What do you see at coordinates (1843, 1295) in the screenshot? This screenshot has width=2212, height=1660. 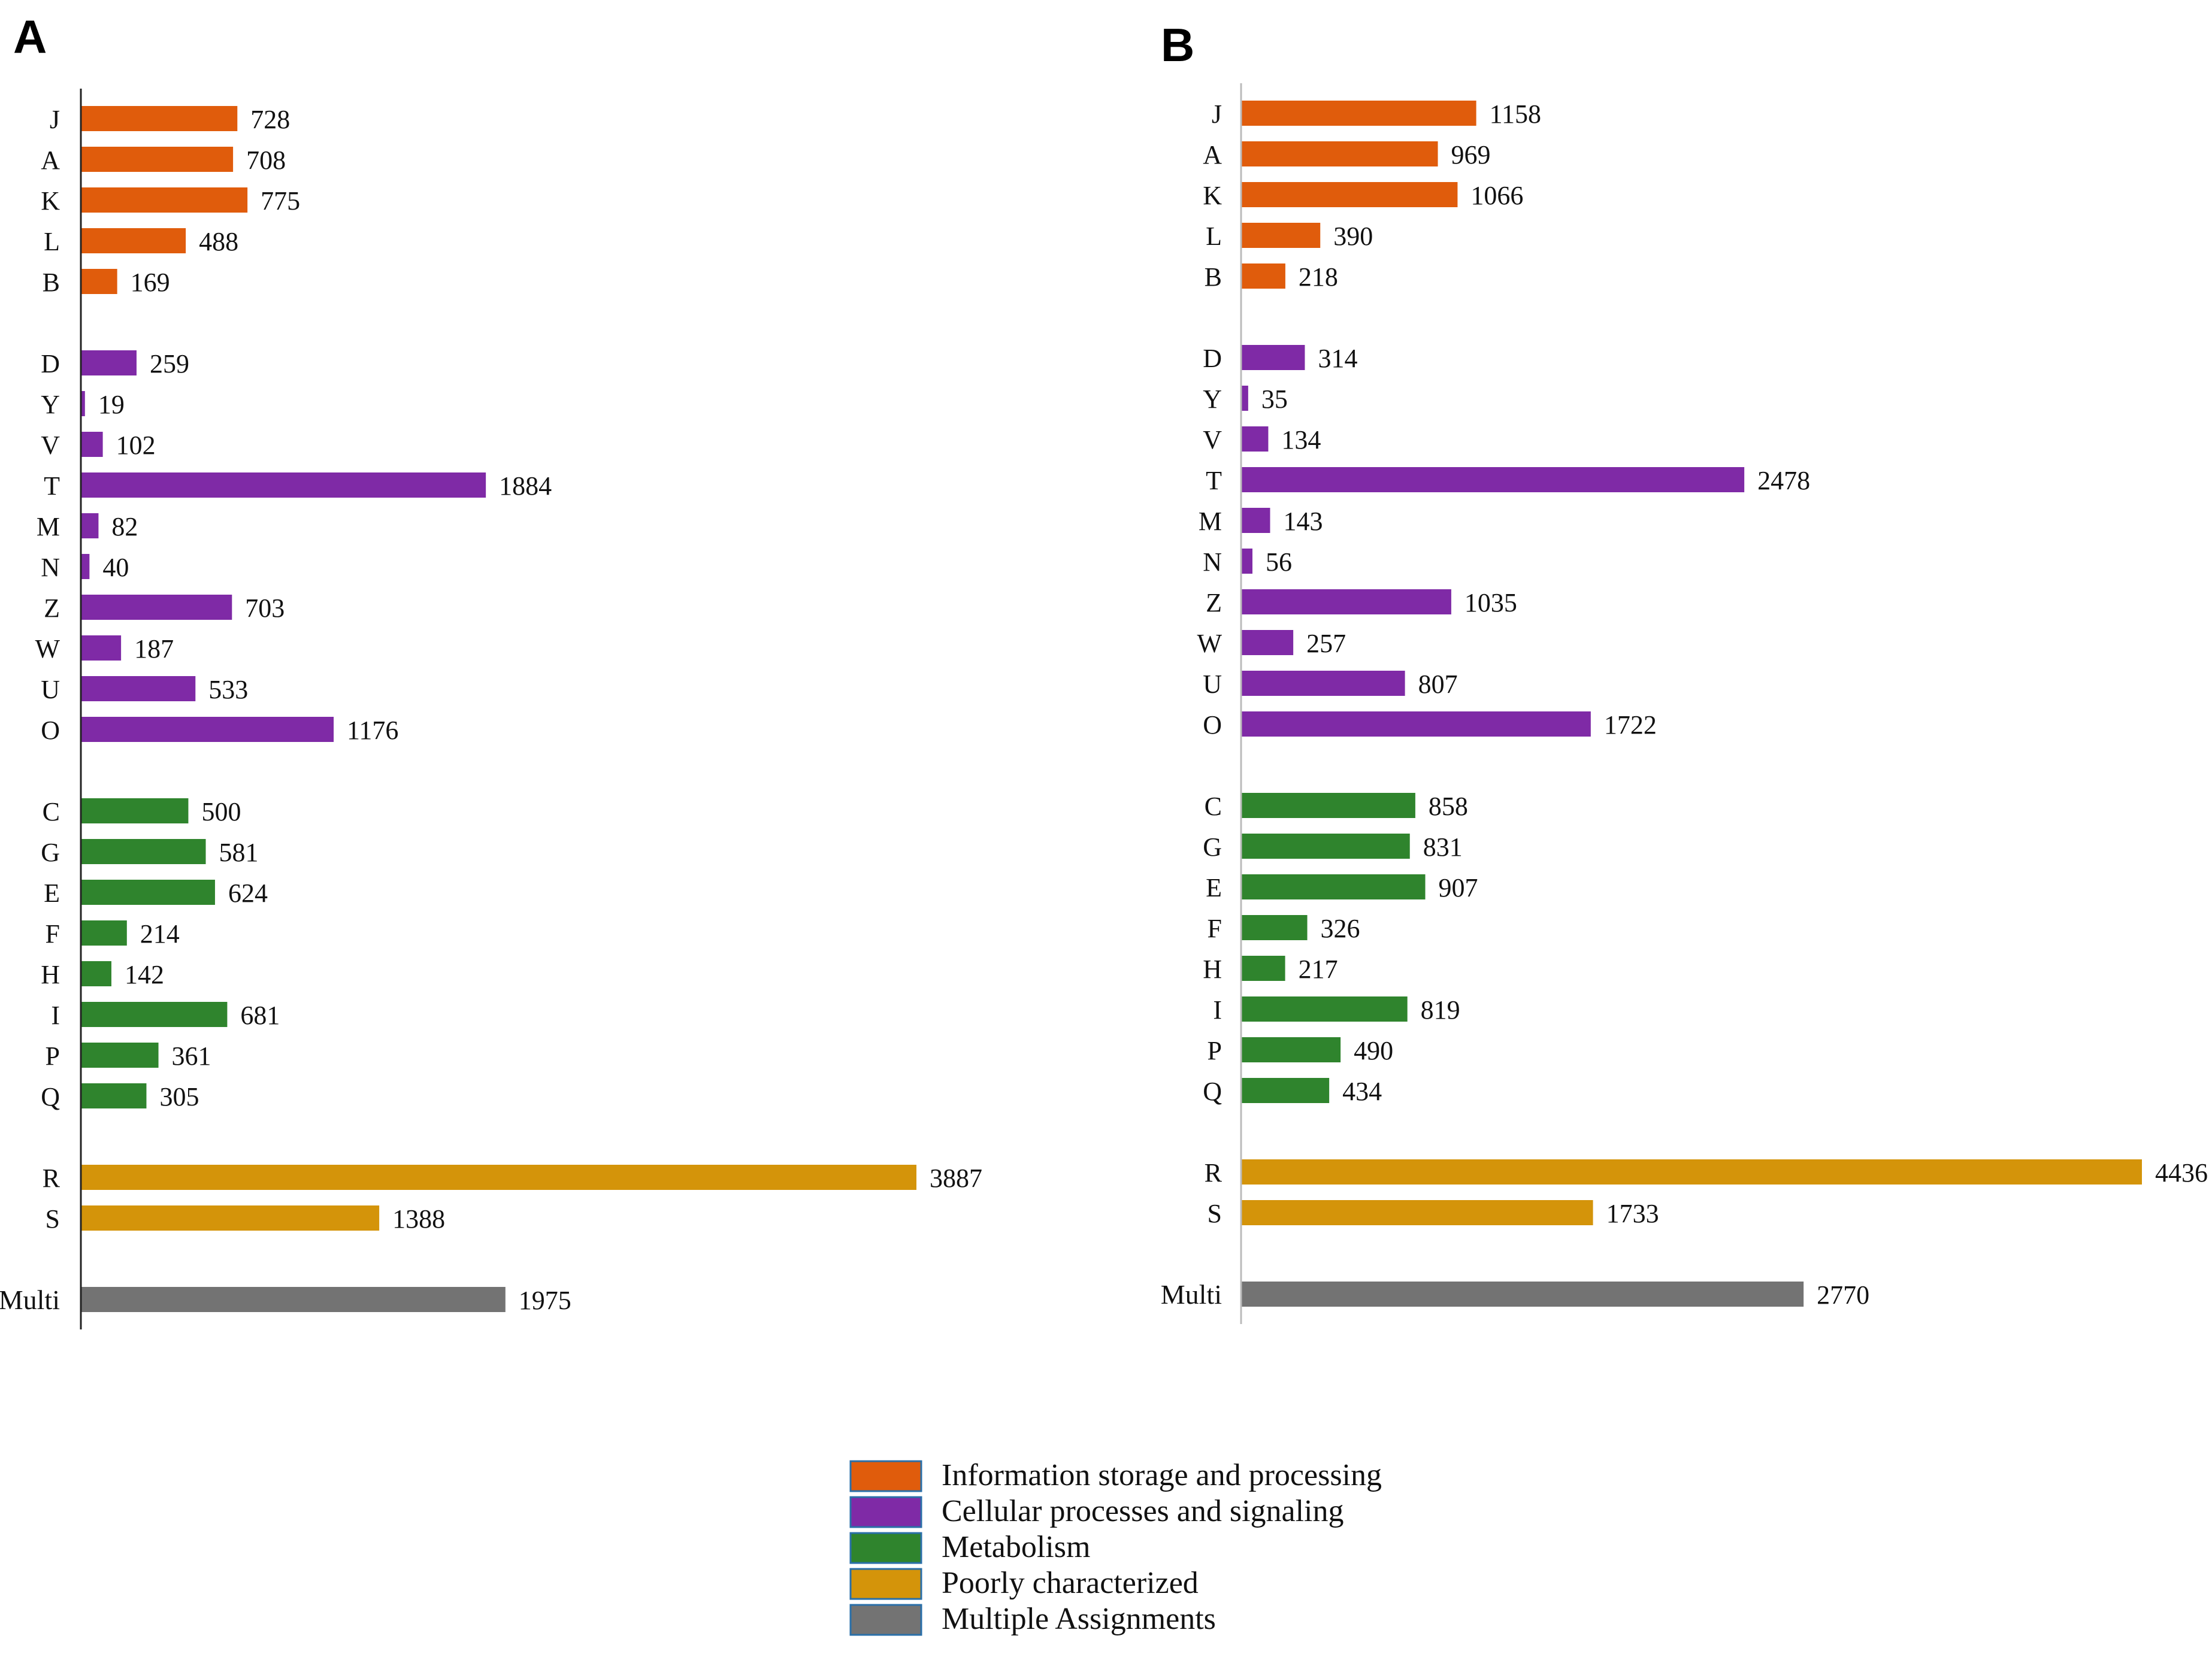 I see `value-label-multi: 2770` at bounding box center [1843, 1295].